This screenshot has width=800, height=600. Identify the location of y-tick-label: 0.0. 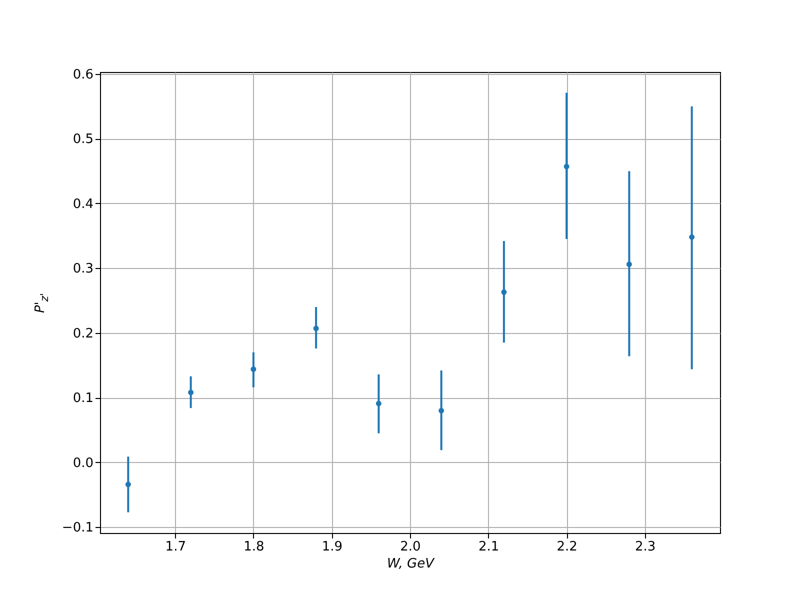
(83, 463).